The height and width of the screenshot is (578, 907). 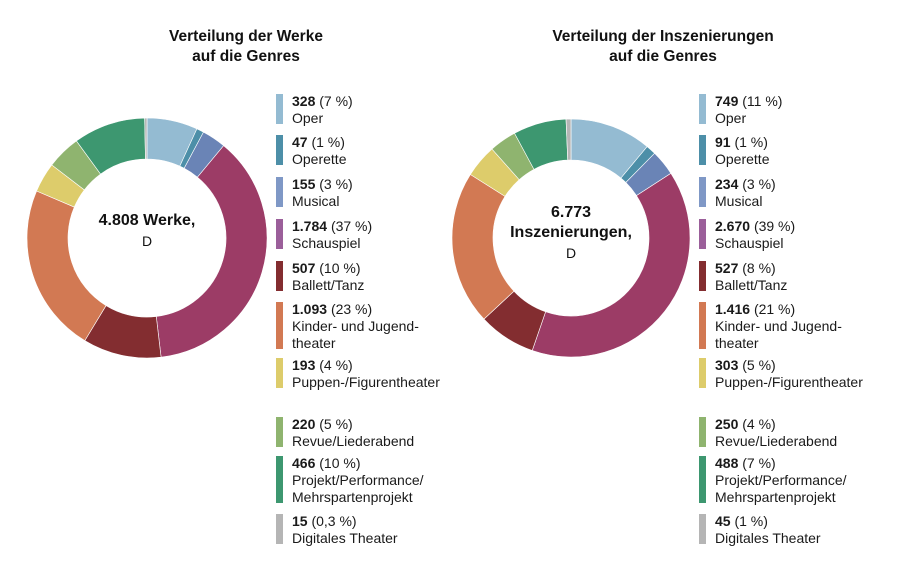 What do you see at coordinates (727, 424) in the screenshot?
I see `inszenierungen-legend-value: 250` at bounding box center [727, 424].